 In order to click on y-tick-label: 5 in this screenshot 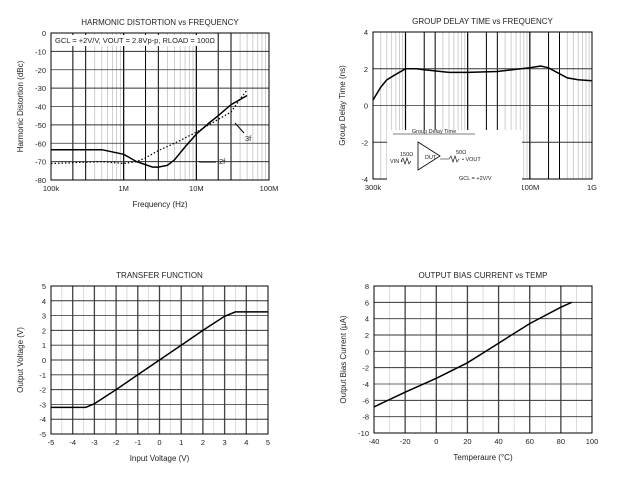, I will do `click(44, 286)`.